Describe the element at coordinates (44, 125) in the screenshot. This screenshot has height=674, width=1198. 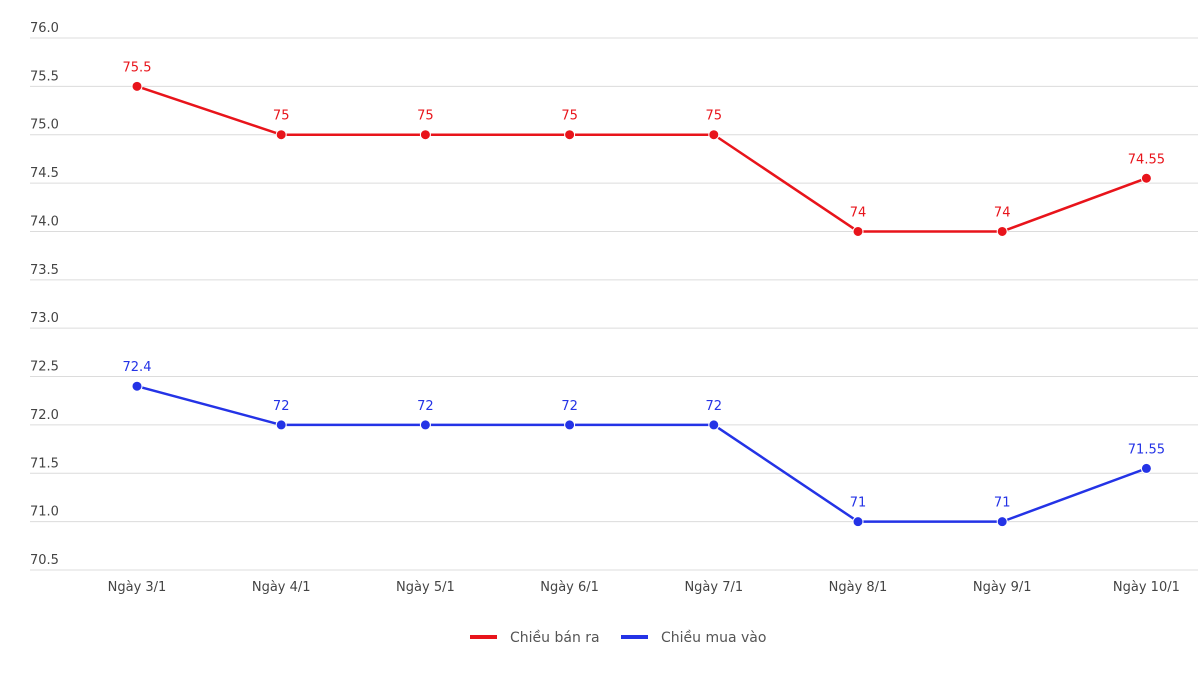
I see `y-tick-label: 75.0` at that location.